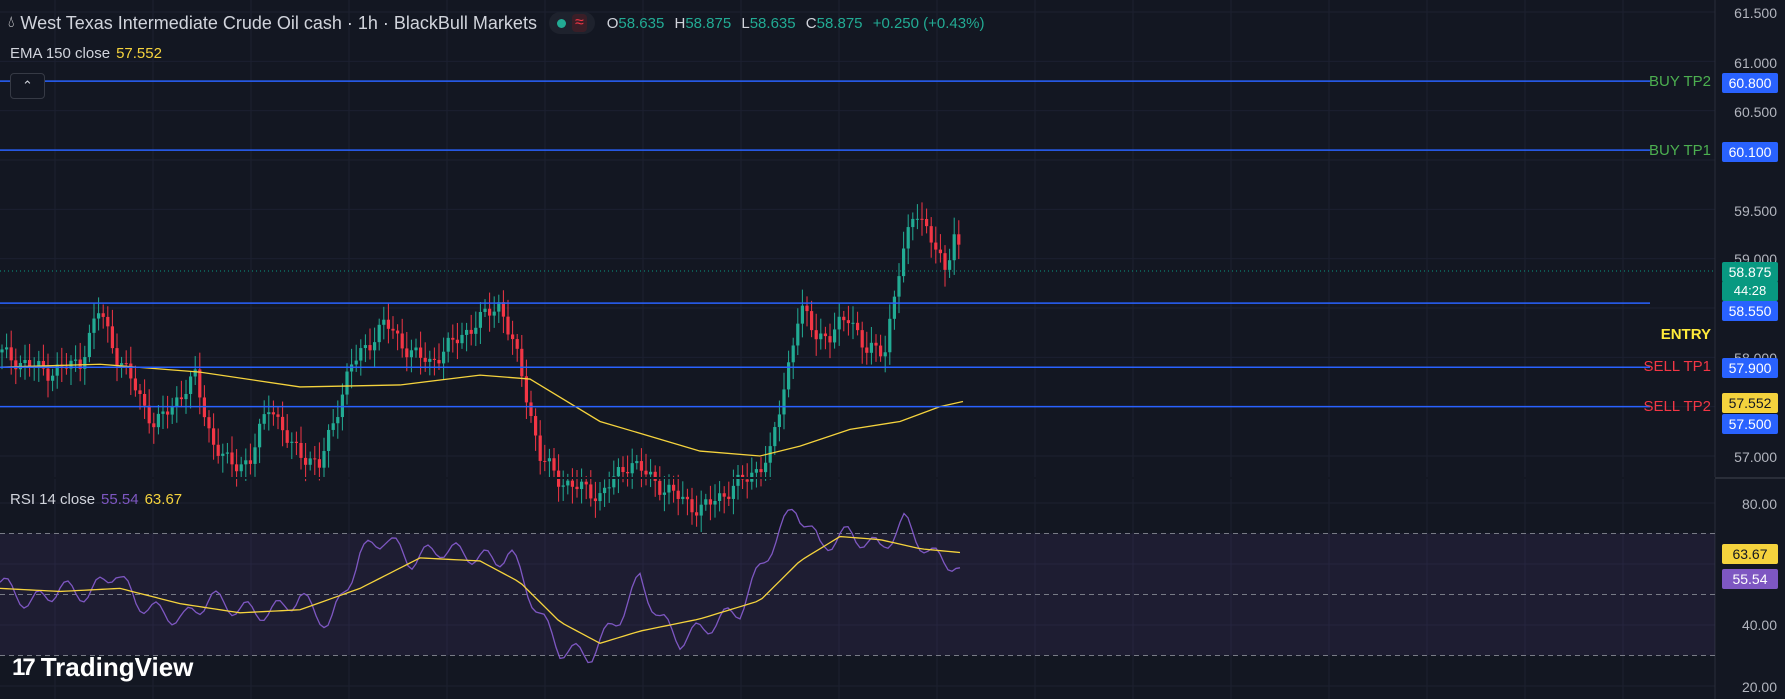 This screenshot has width=1785, height=699. Describe the element at coordinates (680, 23) in the screenshot. I see `high-label: H` at that location.